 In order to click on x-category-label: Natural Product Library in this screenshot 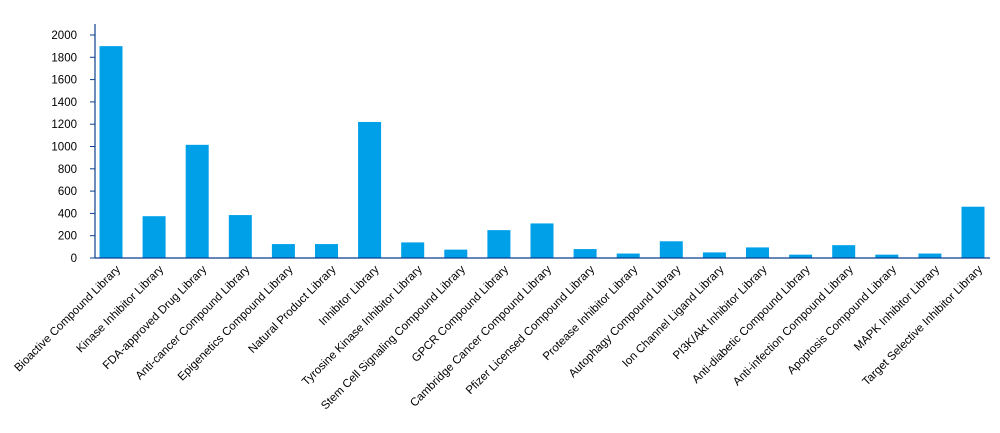, I will do `click(293, 309)`.